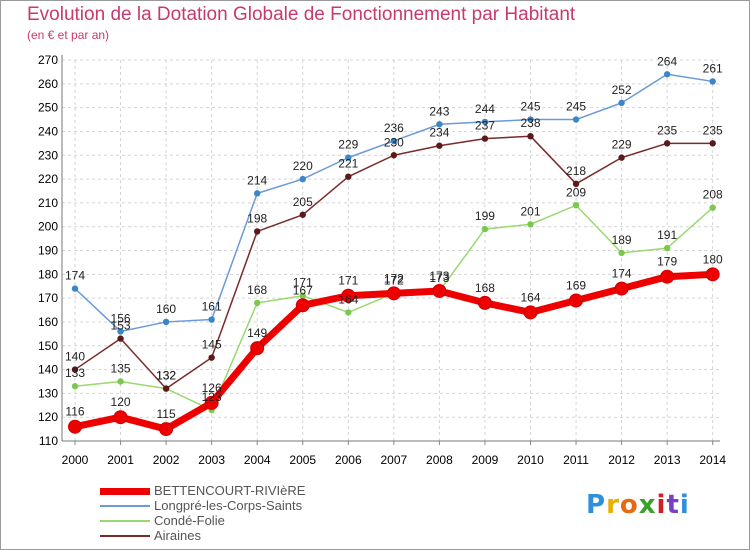 The width and height of the screenshot is (750, 550). Describe the element at coordinates (48, 227) in the screenshot. I see `y-tick-label: 200` at that location.